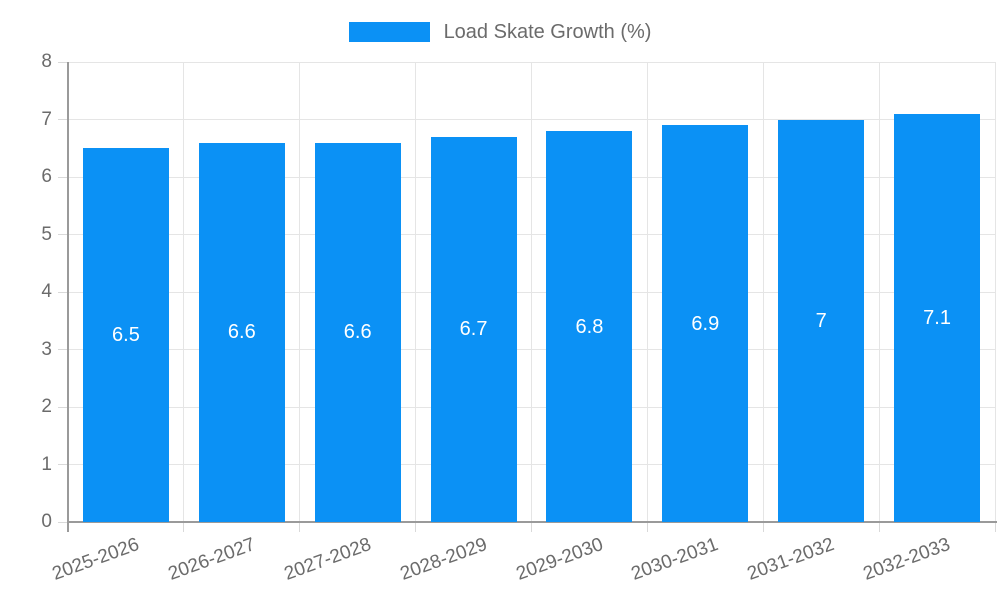  I want to click on bar-value-label: 6.5, so click(126, 335).